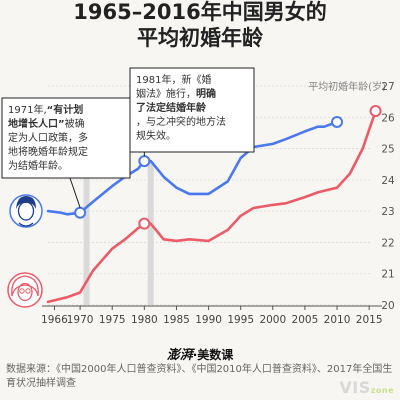 This screenshot has width=400, height=400. Describe the element at coordinates (86, 233) in the screenshot. I see `highlight-band-1971` at that location.